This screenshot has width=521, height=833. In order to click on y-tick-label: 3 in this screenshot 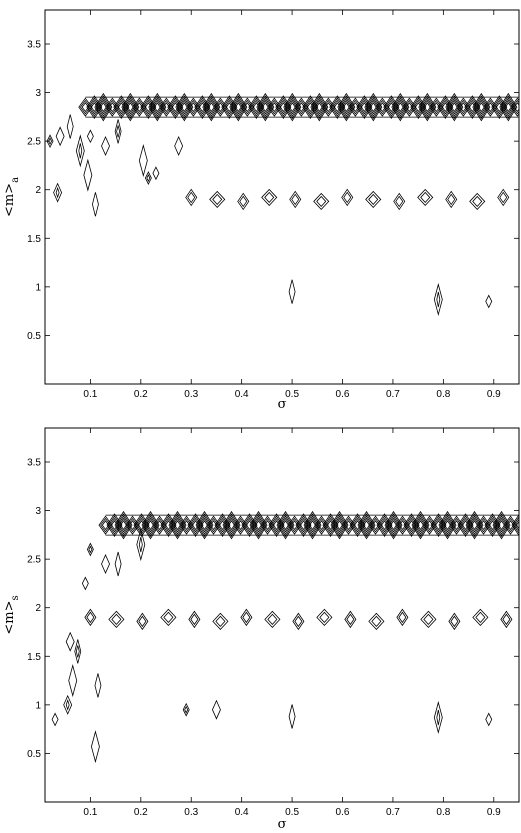, I will do `click(38, 511)`.